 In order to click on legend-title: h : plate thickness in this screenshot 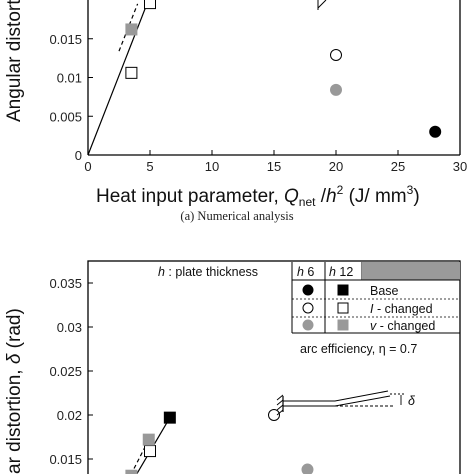, I will do `click(208, 272)`.